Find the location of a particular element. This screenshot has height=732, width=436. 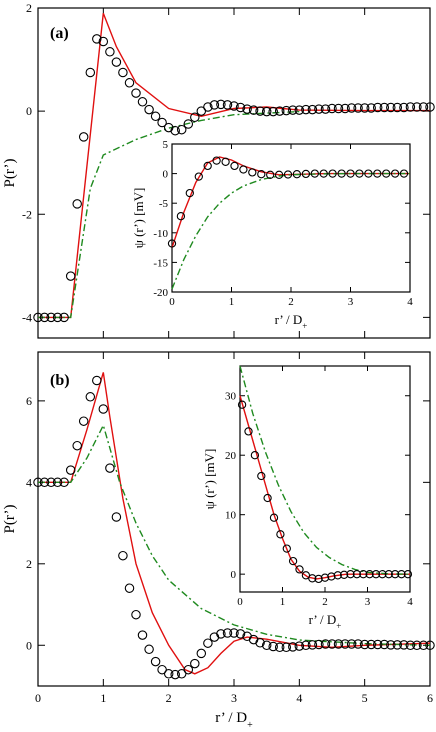

panel-a-inset-background is located at coordinates (291, 218).